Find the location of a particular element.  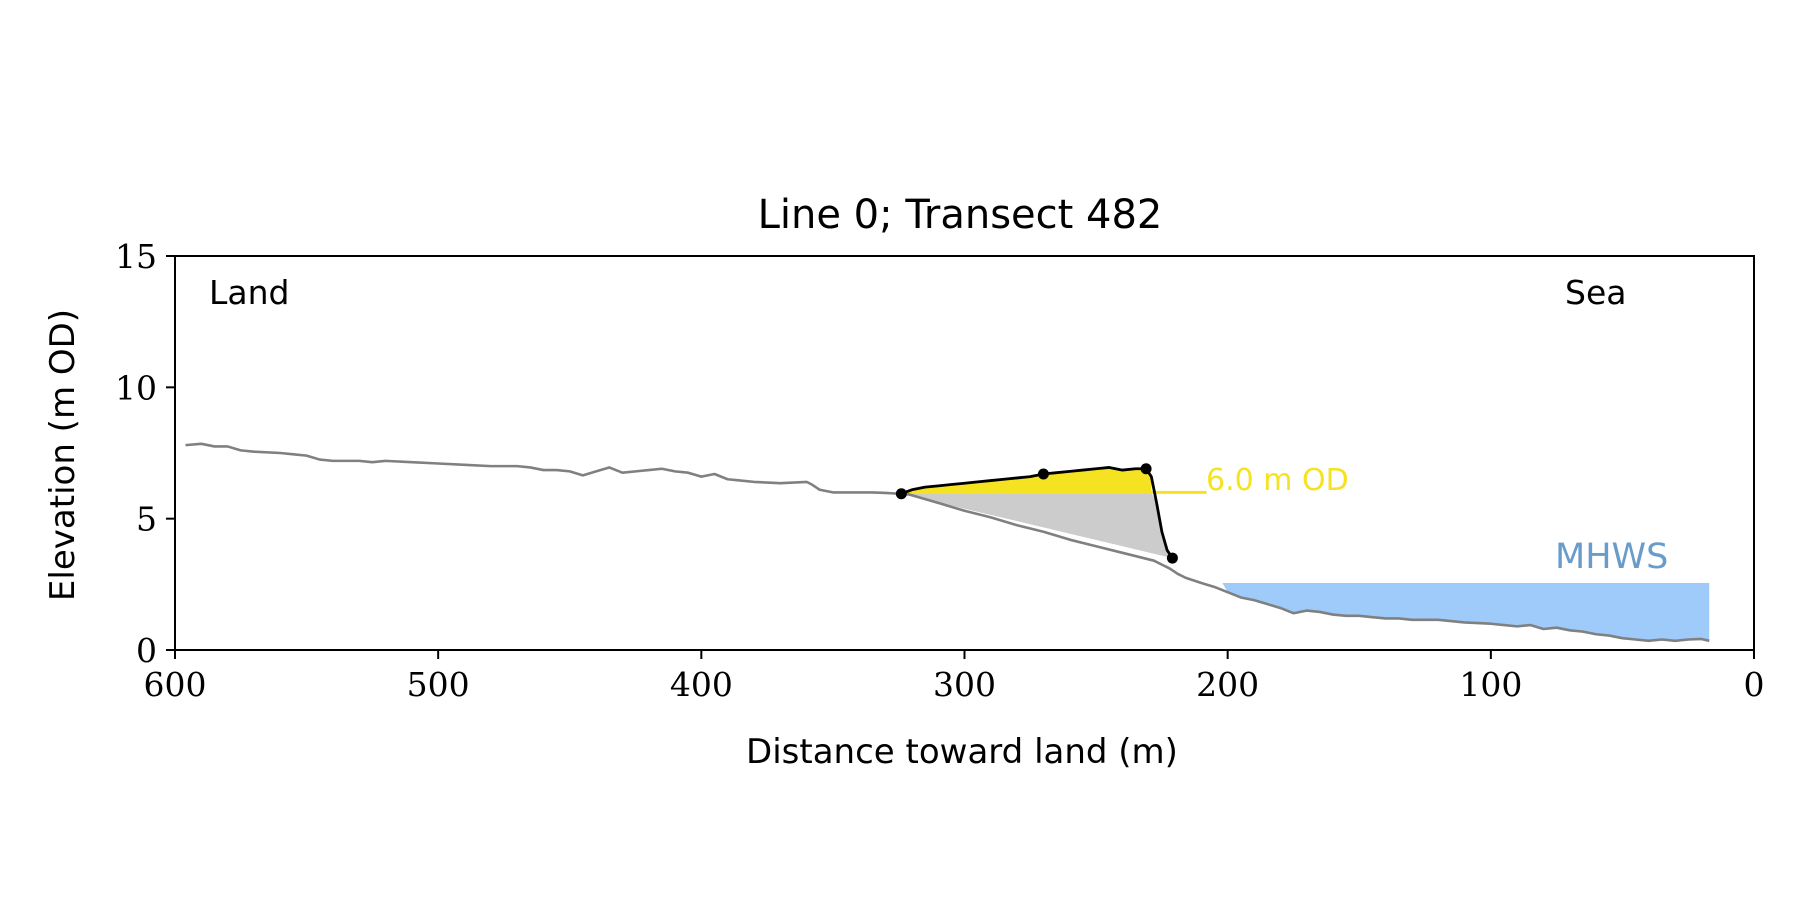

cliff-volume-fill is located at coordinates (1037, 525).